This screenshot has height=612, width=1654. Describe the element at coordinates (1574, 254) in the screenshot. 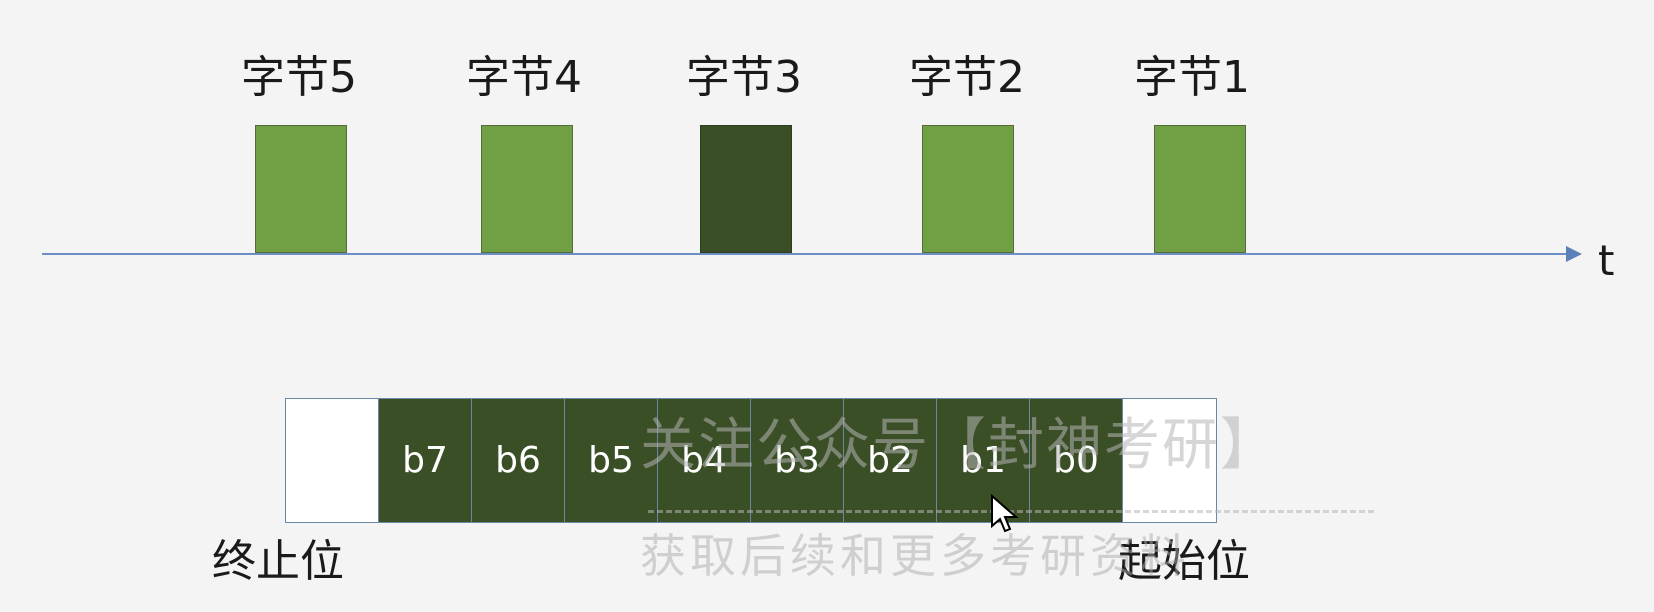

I see `timeline-arrowhead` at that location.